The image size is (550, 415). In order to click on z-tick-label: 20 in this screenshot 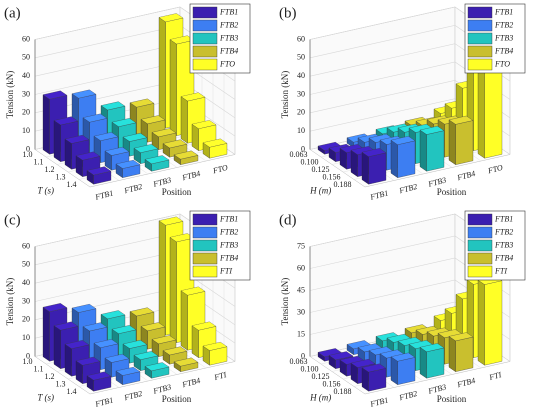, I will do `click(26, 319)`.